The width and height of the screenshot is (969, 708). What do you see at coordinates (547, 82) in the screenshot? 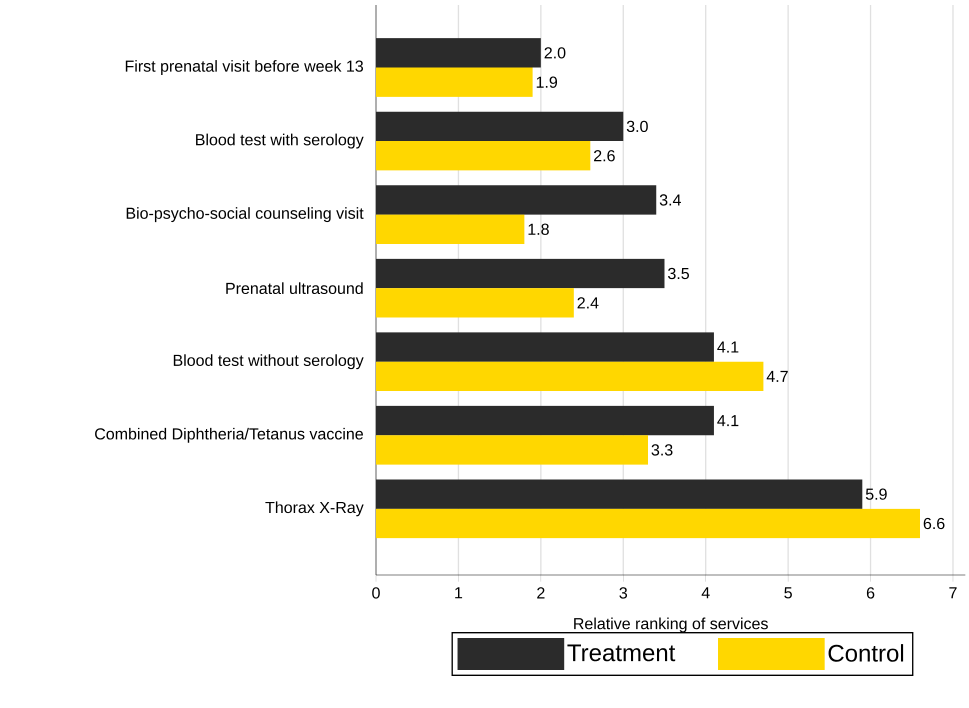
I see `data-label: 1.9` at bounding box center [547, 82].